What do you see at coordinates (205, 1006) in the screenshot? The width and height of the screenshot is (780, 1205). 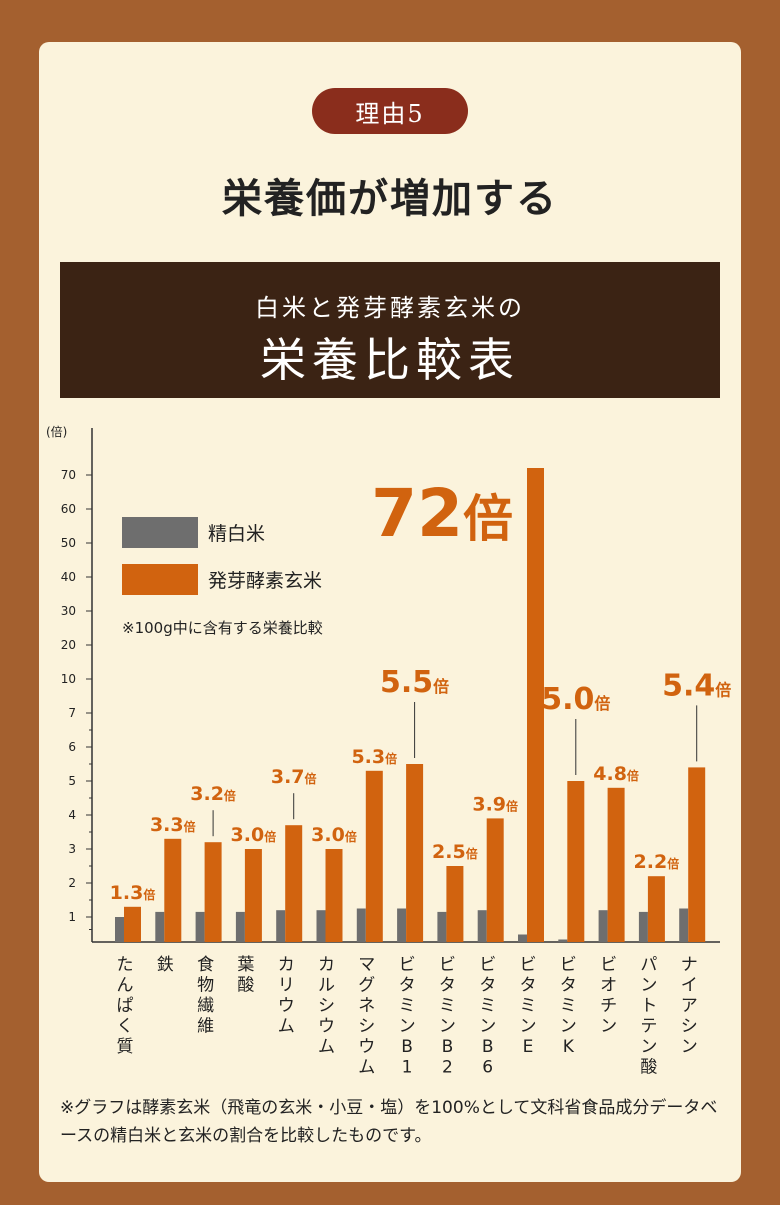 I see `category-label-char: 繊` at bounding box center [205, 1006].